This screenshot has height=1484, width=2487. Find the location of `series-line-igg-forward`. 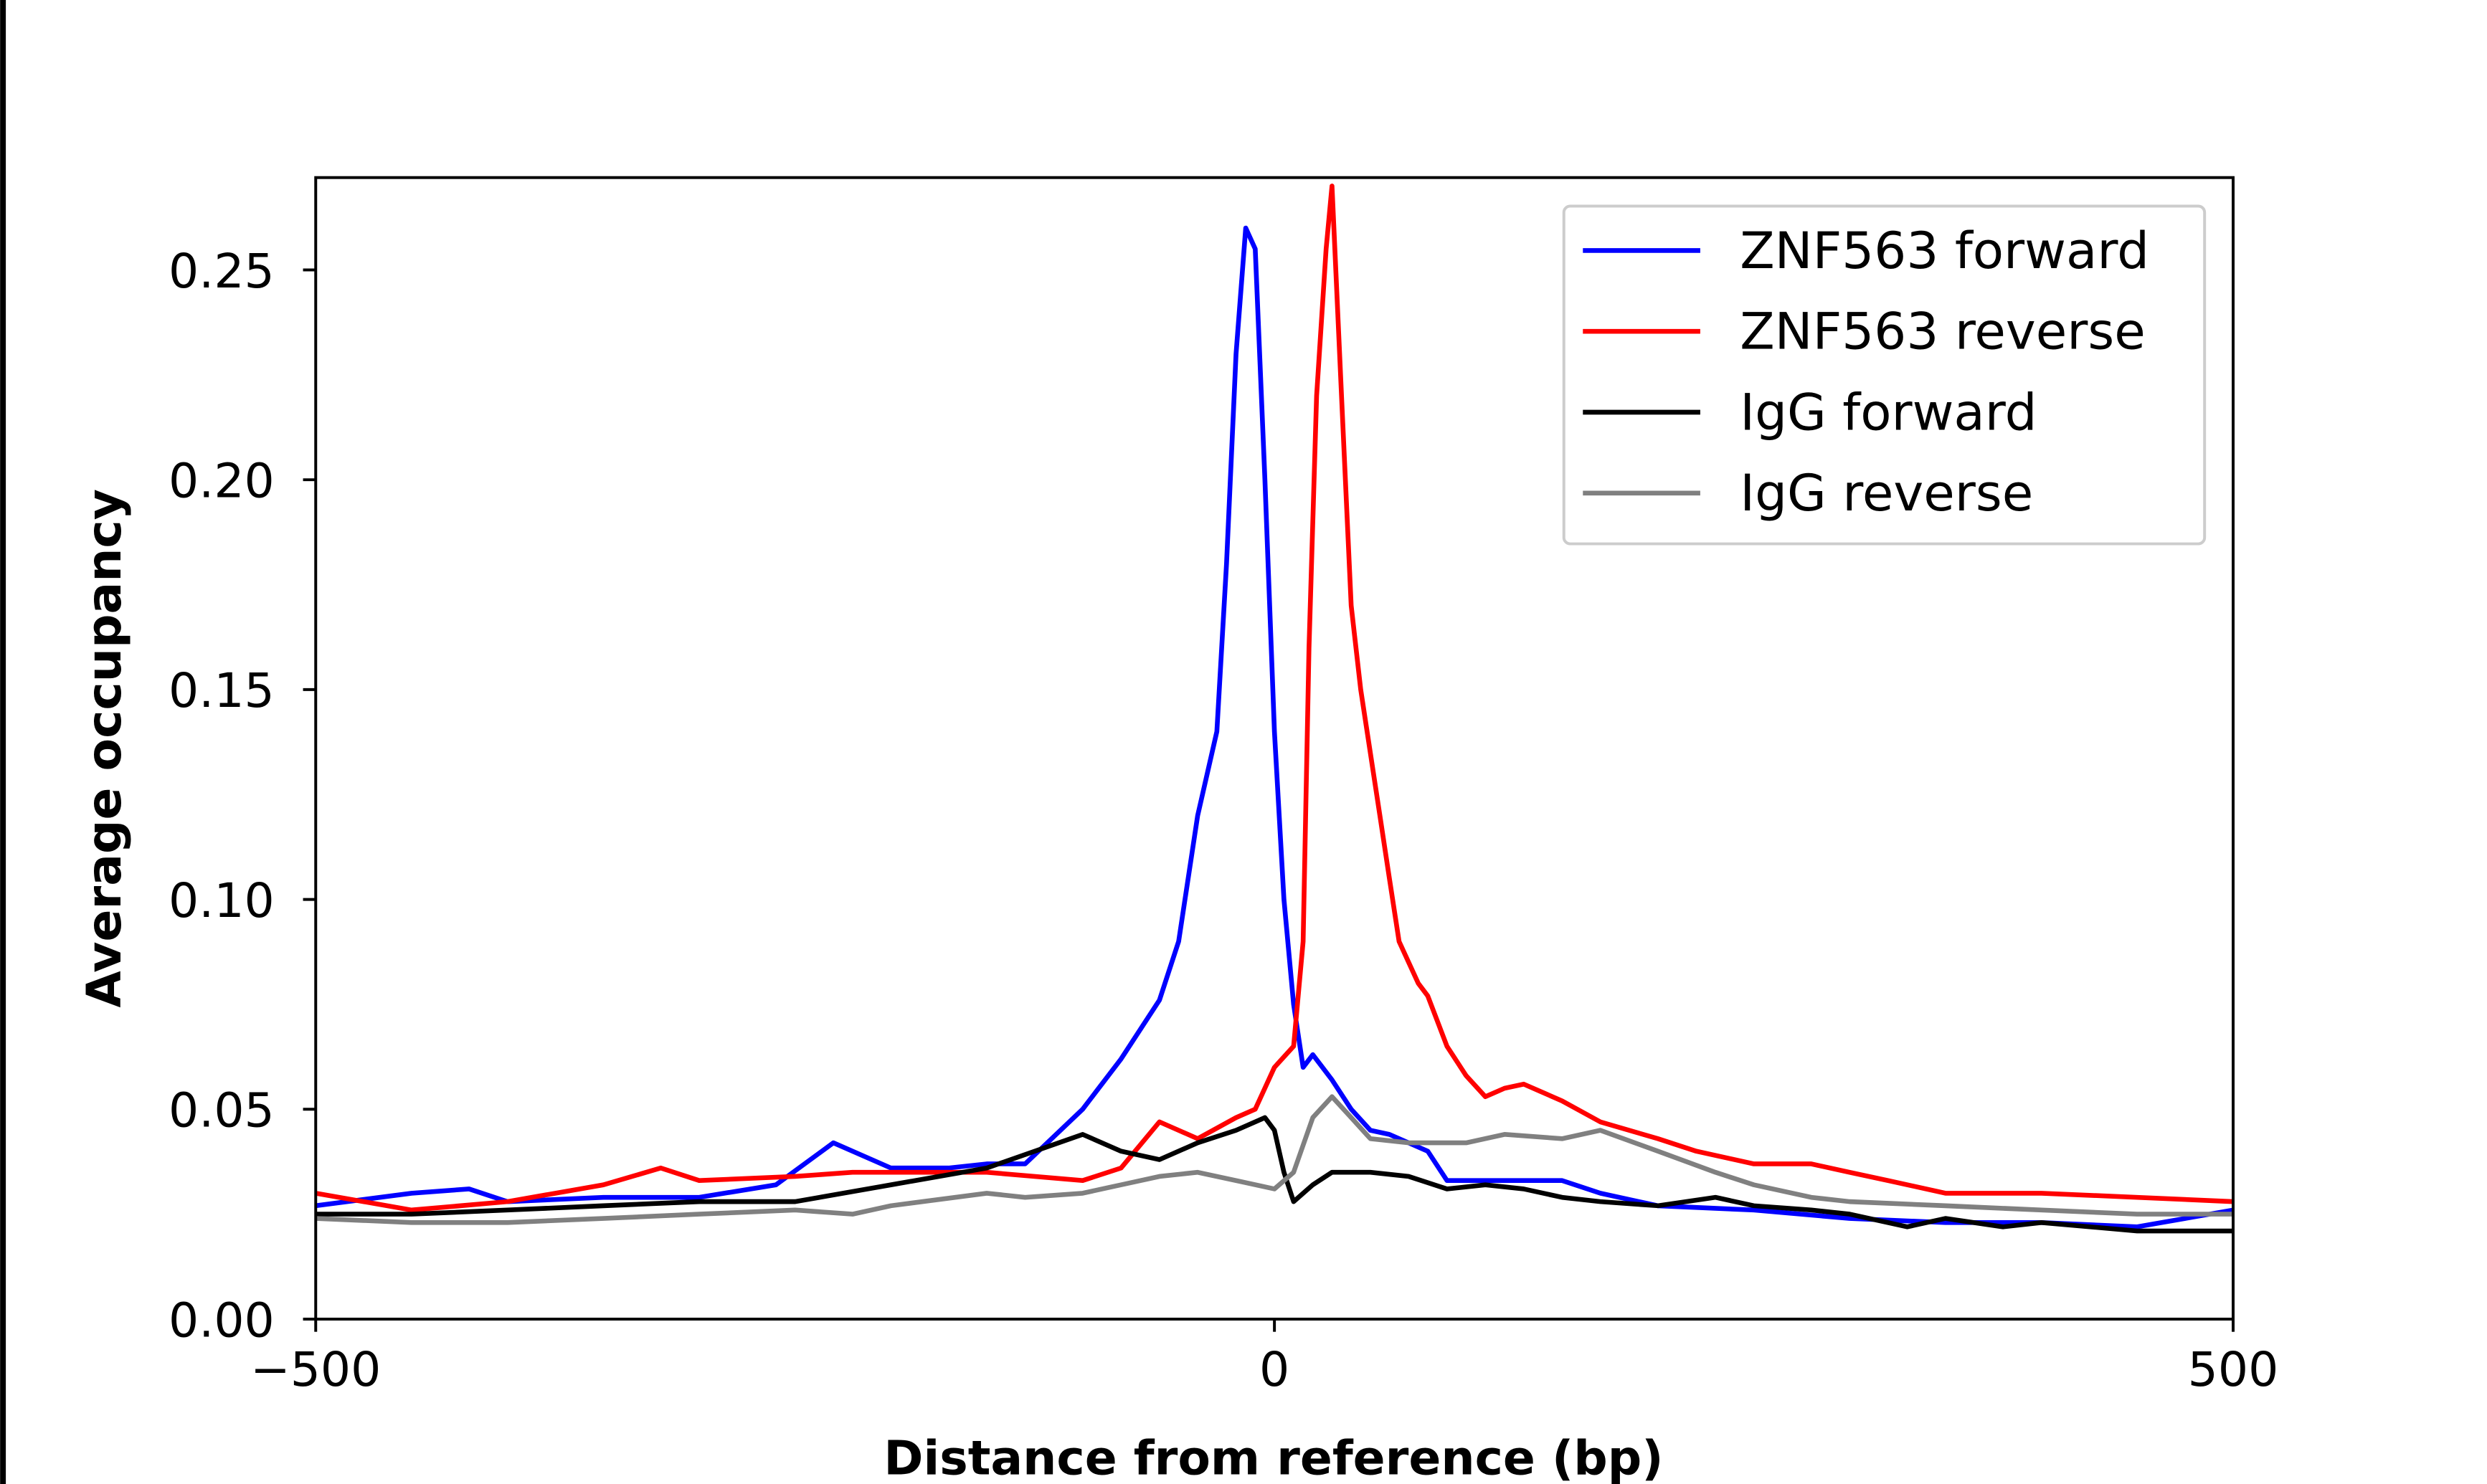

series-line-igg-forward is located at coordinates (1275, 1174).